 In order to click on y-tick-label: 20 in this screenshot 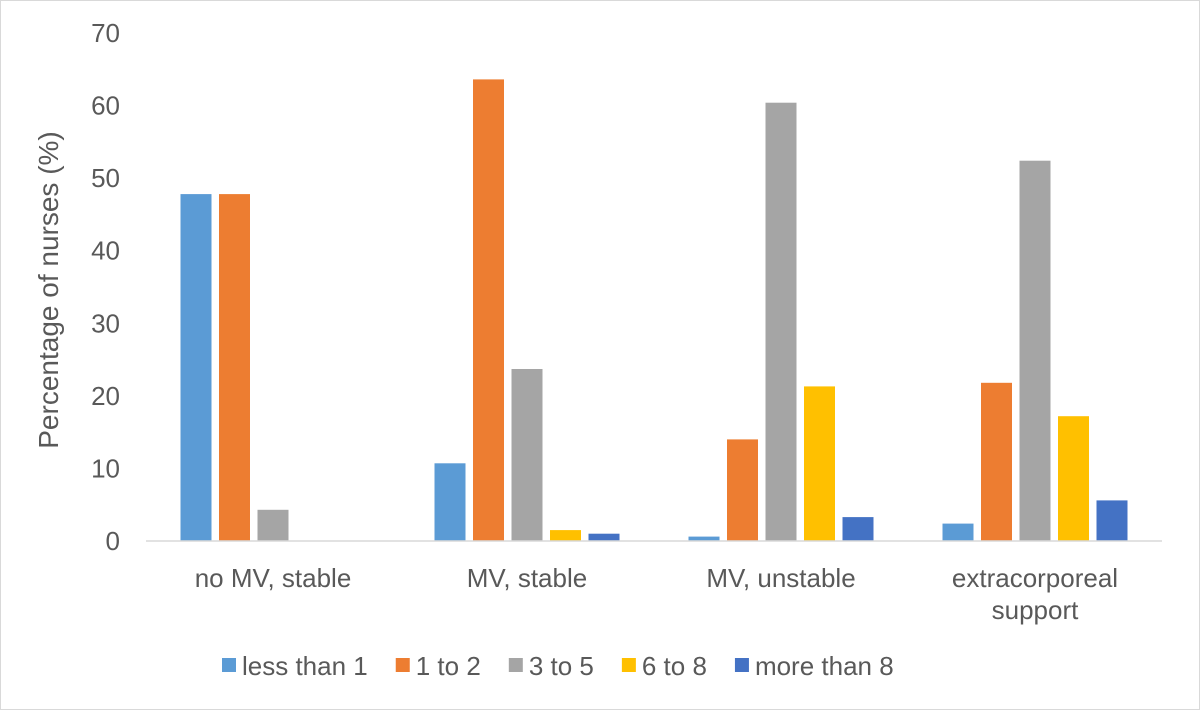, I will do `click(105, 396)`.